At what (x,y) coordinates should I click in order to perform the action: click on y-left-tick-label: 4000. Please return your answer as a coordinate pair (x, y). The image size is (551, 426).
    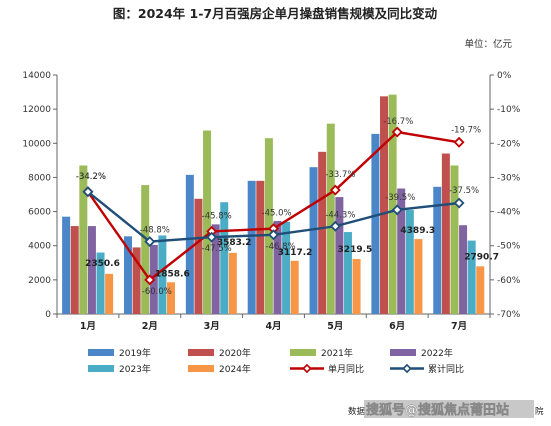
    Looking at the image, I should click on (39, 247).